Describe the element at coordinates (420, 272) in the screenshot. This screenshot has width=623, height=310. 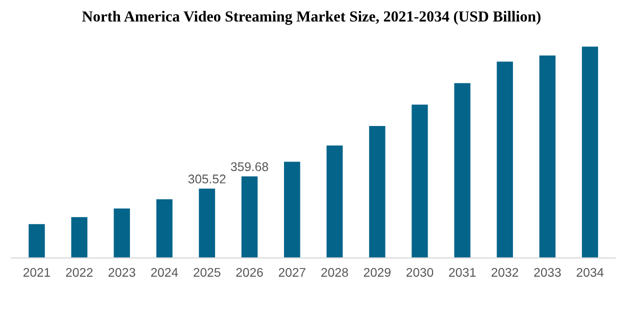
I see `x-tick-label: 2030` at that location.